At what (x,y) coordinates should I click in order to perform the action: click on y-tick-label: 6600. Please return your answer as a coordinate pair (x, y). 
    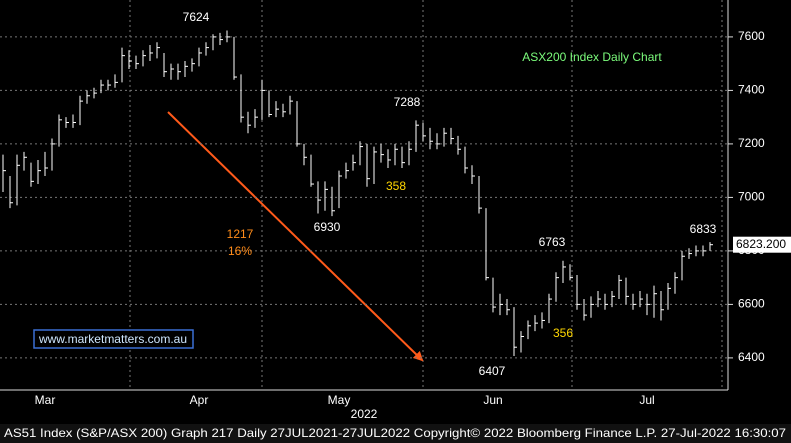
    Looking at the image, I should click on (751, 304).